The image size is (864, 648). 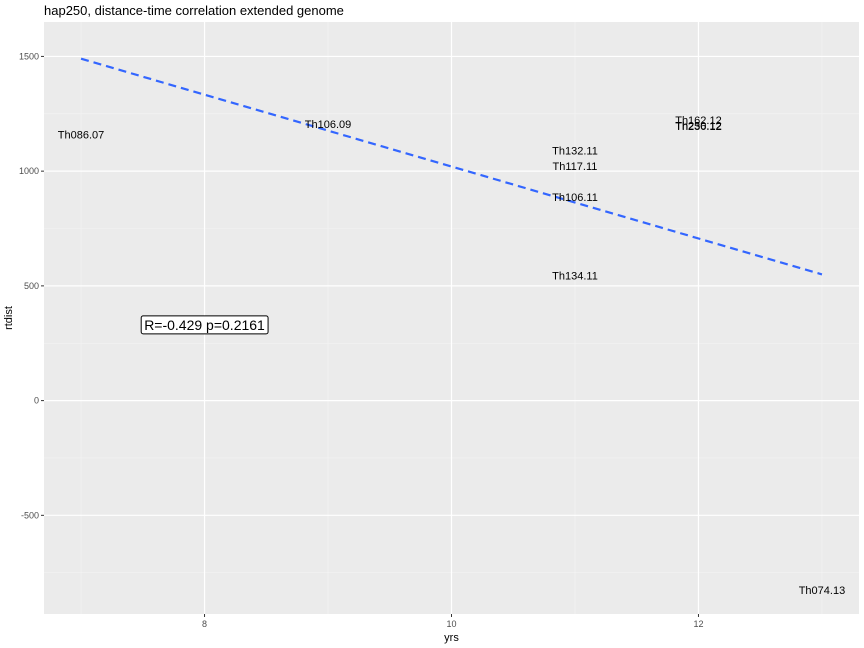 What do you see at coordinates (698, 624) in the screenshot?
I see `x-tick-label: 12` at bounding box center [698, 624].